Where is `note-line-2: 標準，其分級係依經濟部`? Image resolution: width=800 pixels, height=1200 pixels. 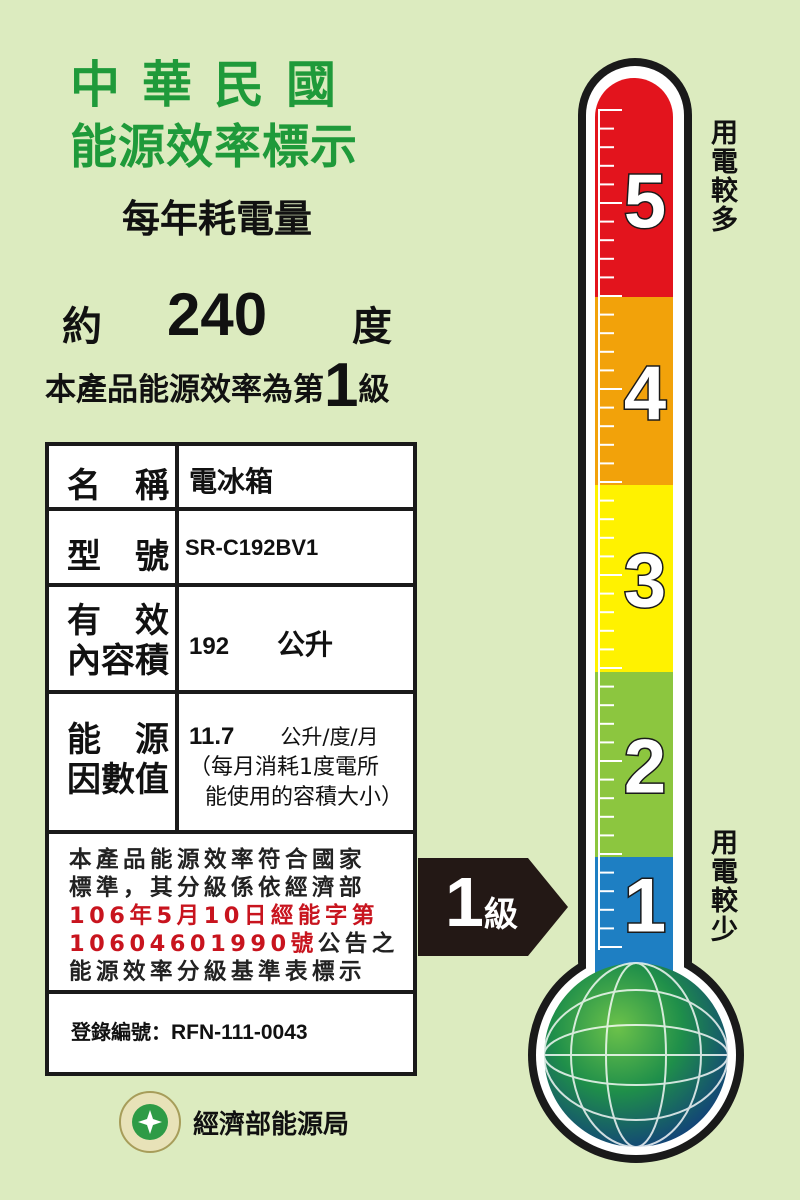 note-line-2: 標準，其分級係依經濟部 is located at coordinates (218, 888).